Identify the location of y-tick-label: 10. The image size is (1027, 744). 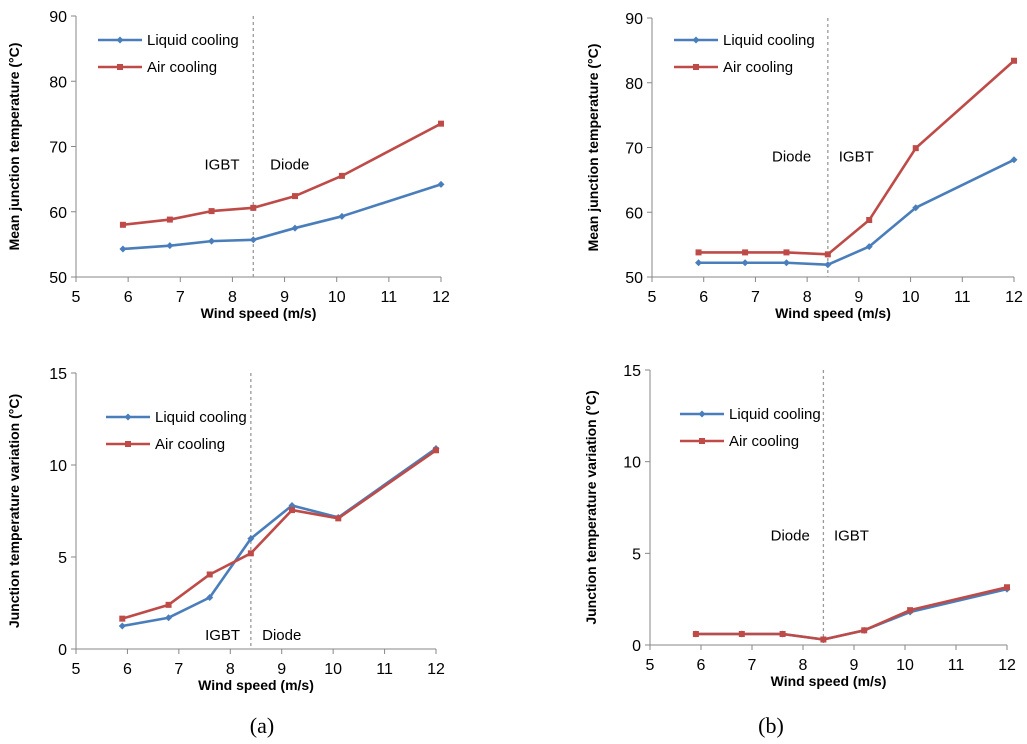
(58, 466).